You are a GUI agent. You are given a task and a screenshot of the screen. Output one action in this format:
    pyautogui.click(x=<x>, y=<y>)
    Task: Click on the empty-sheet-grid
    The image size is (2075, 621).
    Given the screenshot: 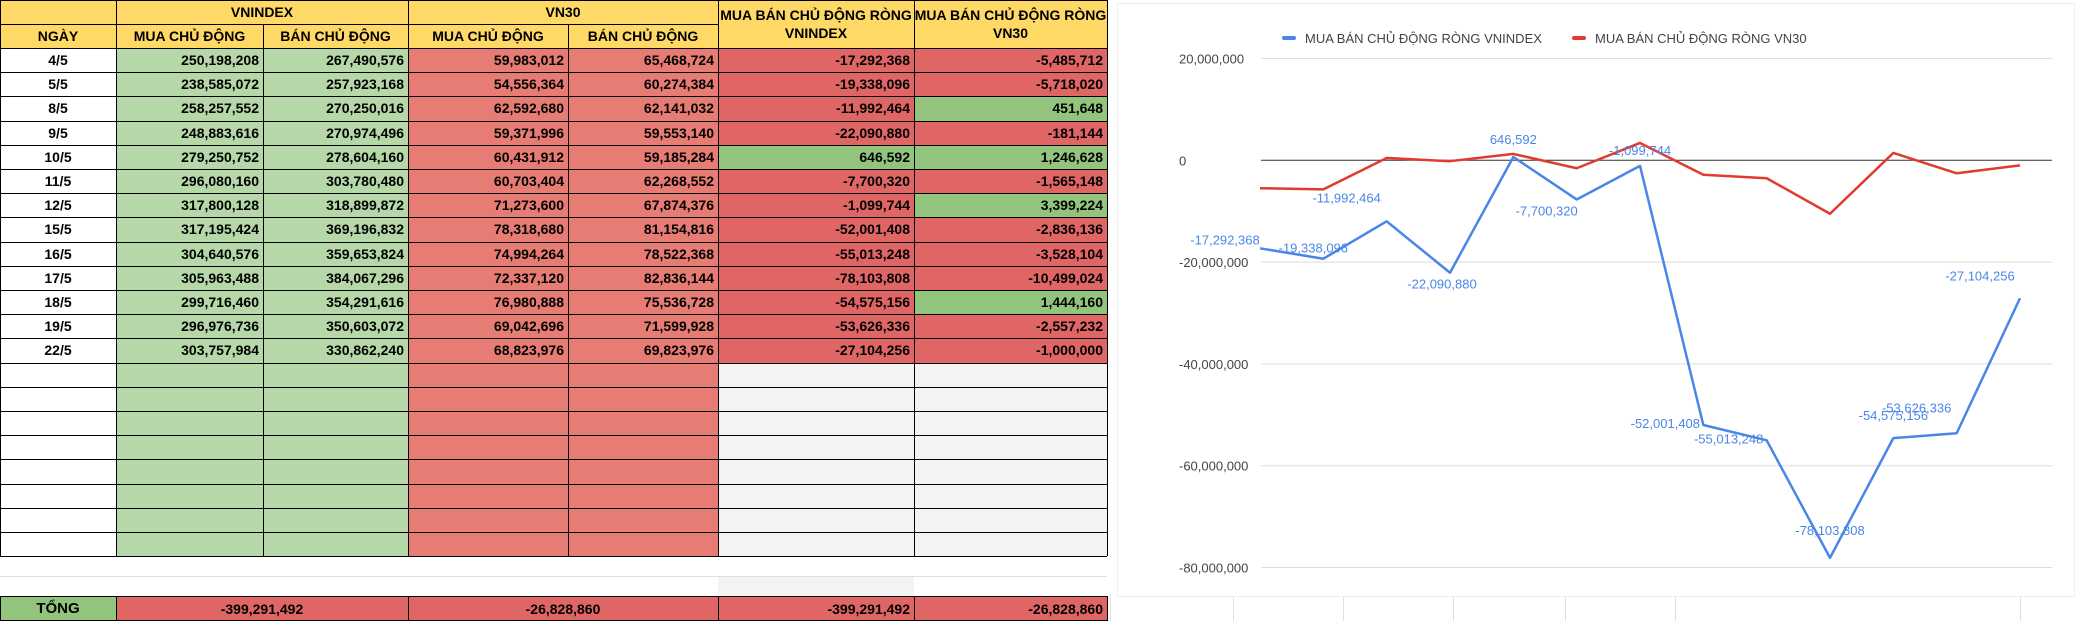 What is the action you would take?
    pyautogui.click(x=1592, y=607)
    